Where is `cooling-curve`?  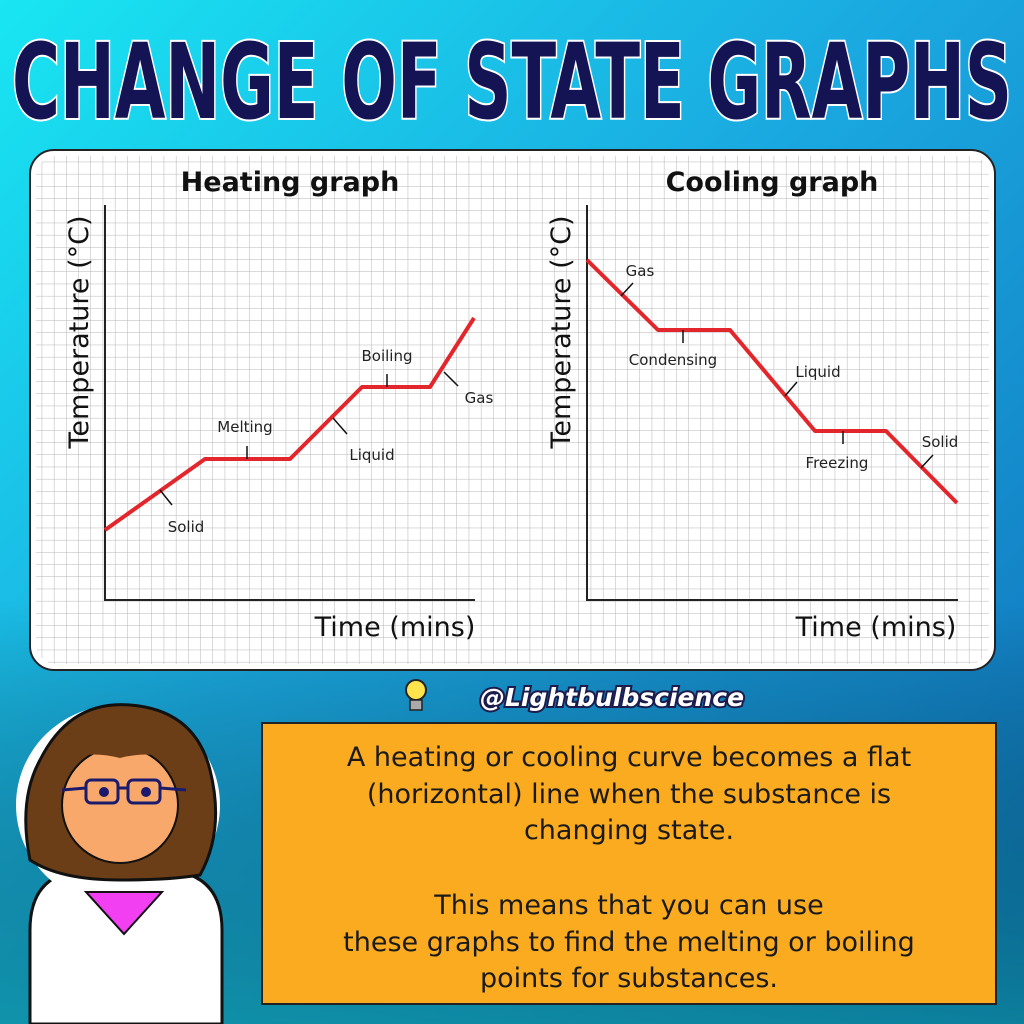 cooling-curve is located at coordinates (772, 381).